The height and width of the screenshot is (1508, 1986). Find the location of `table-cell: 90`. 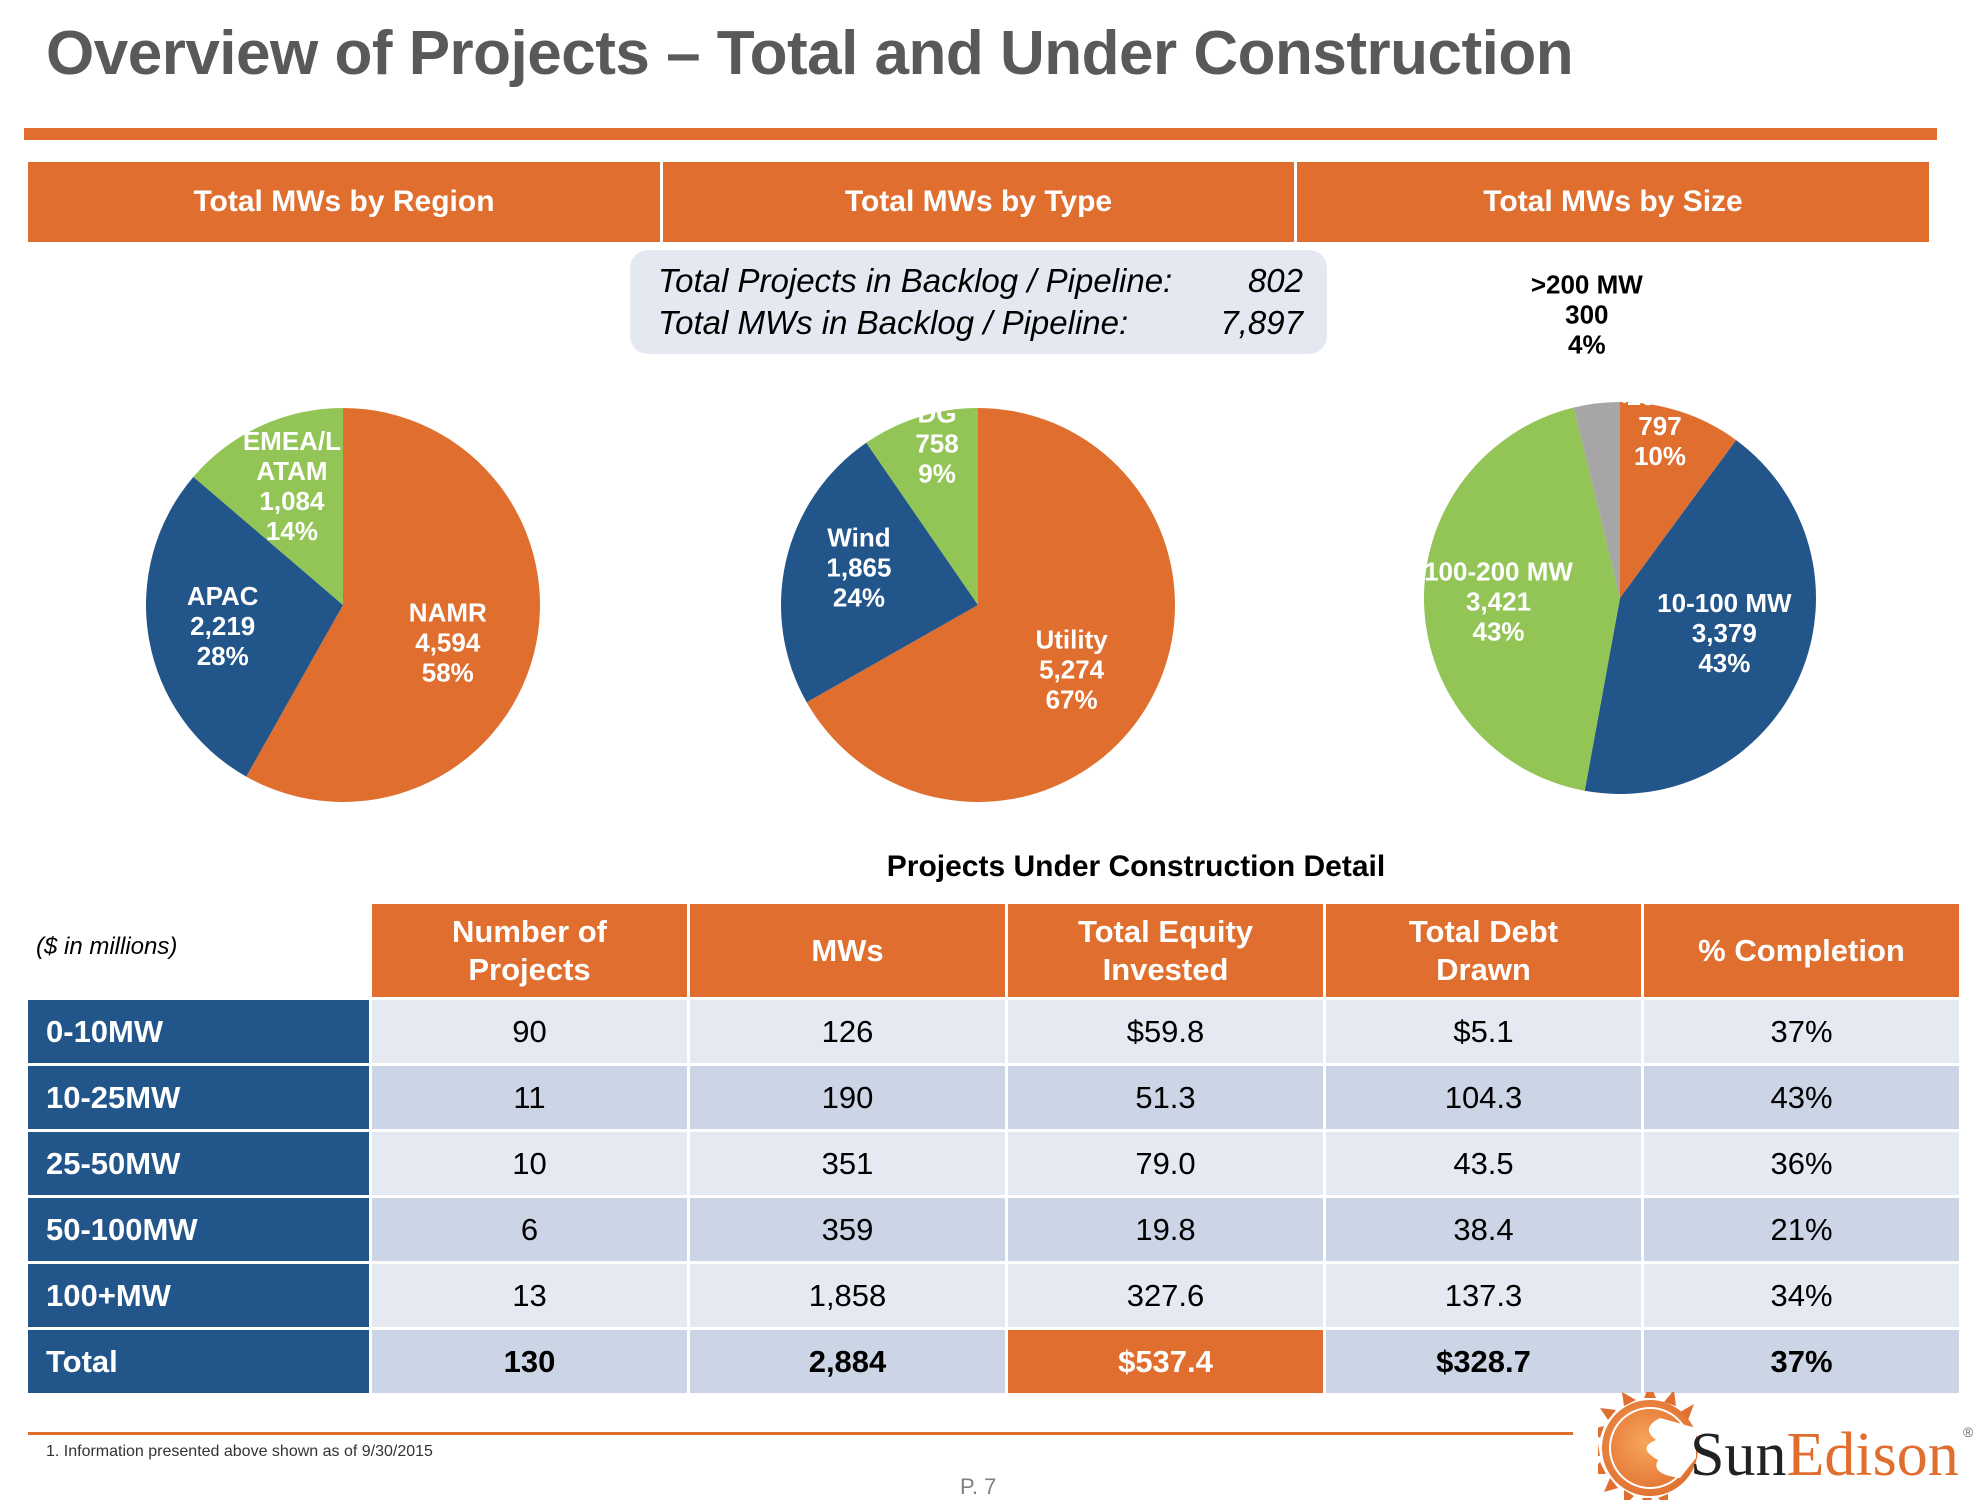

table-cell: 90 is located at coordinates (529, 1031).